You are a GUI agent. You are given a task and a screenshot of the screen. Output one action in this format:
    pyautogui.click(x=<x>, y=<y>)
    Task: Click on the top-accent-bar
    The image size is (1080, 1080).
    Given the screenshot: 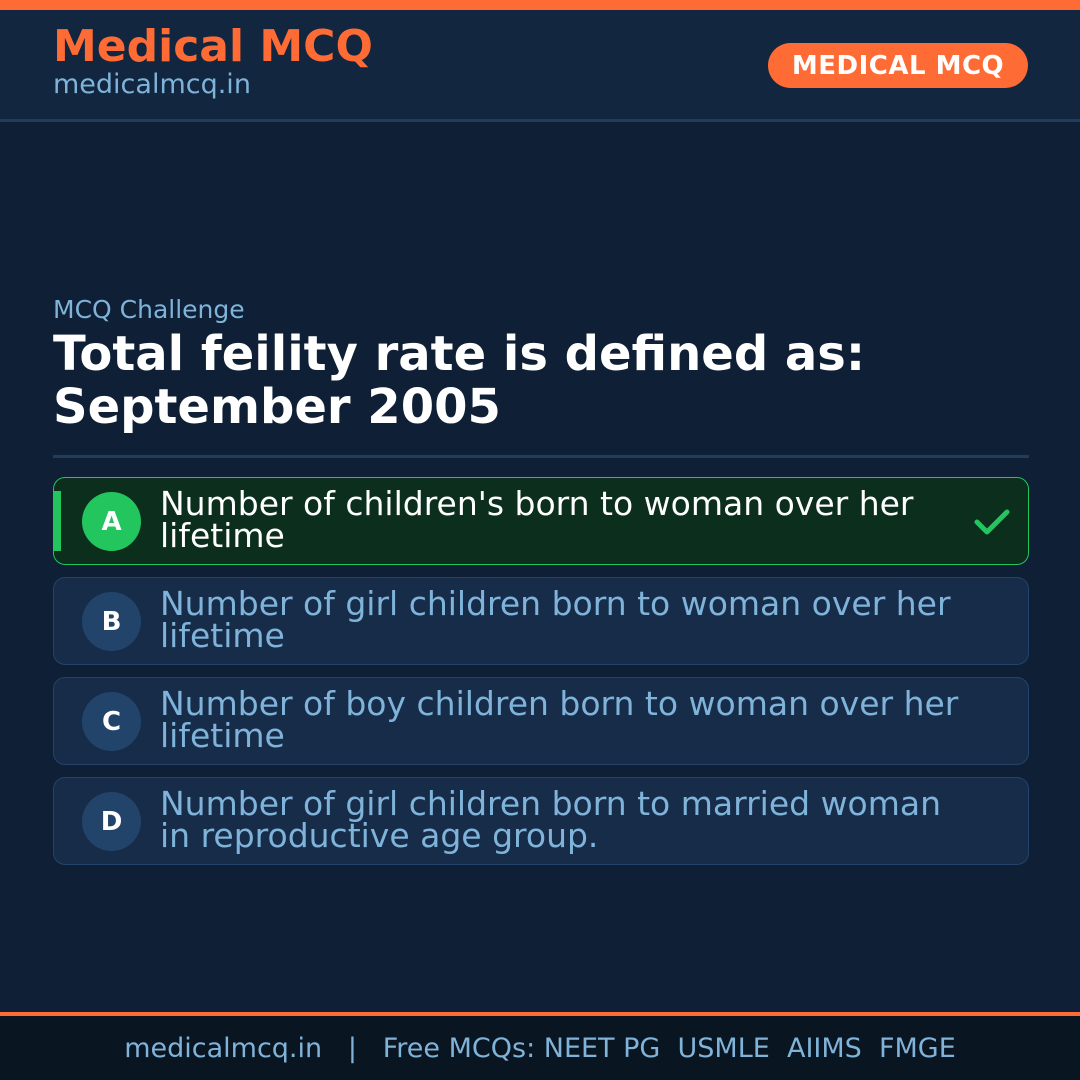 What is the action you would take?
    pyautogui.click(x=540, y=5)
    